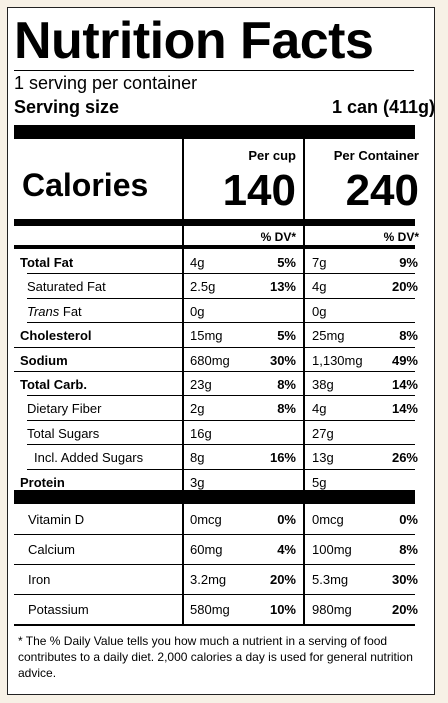 This screenshot has height=703, width=448. I want to click on dv-per-container: 8%, so click(408, 336).